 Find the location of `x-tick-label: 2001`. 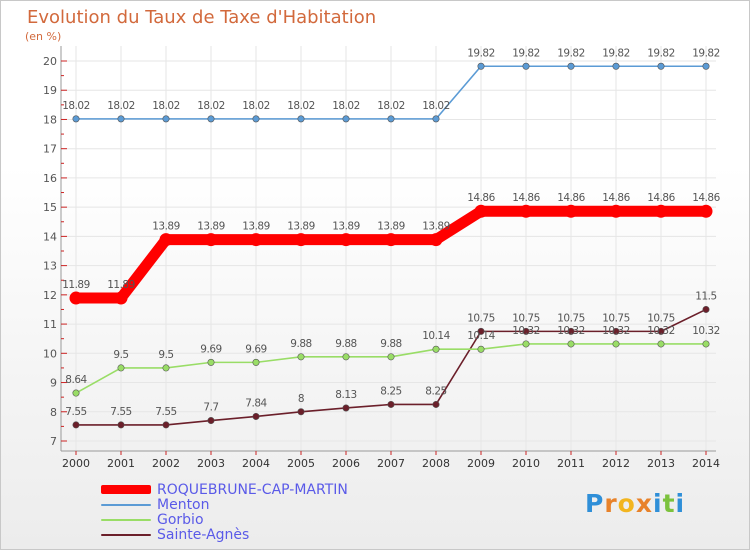

x-tick-label: 2001 is located at coordinates (121, 463).